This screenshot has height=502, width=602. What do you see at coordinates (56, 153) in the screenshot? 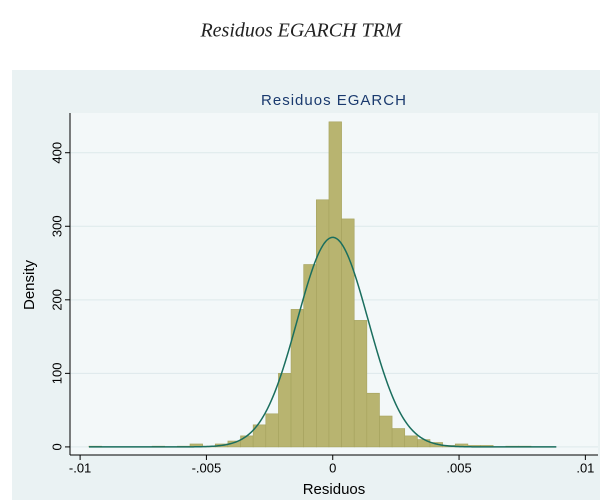
I see `y-tick-label: 400` at bounding box center [56, 153].